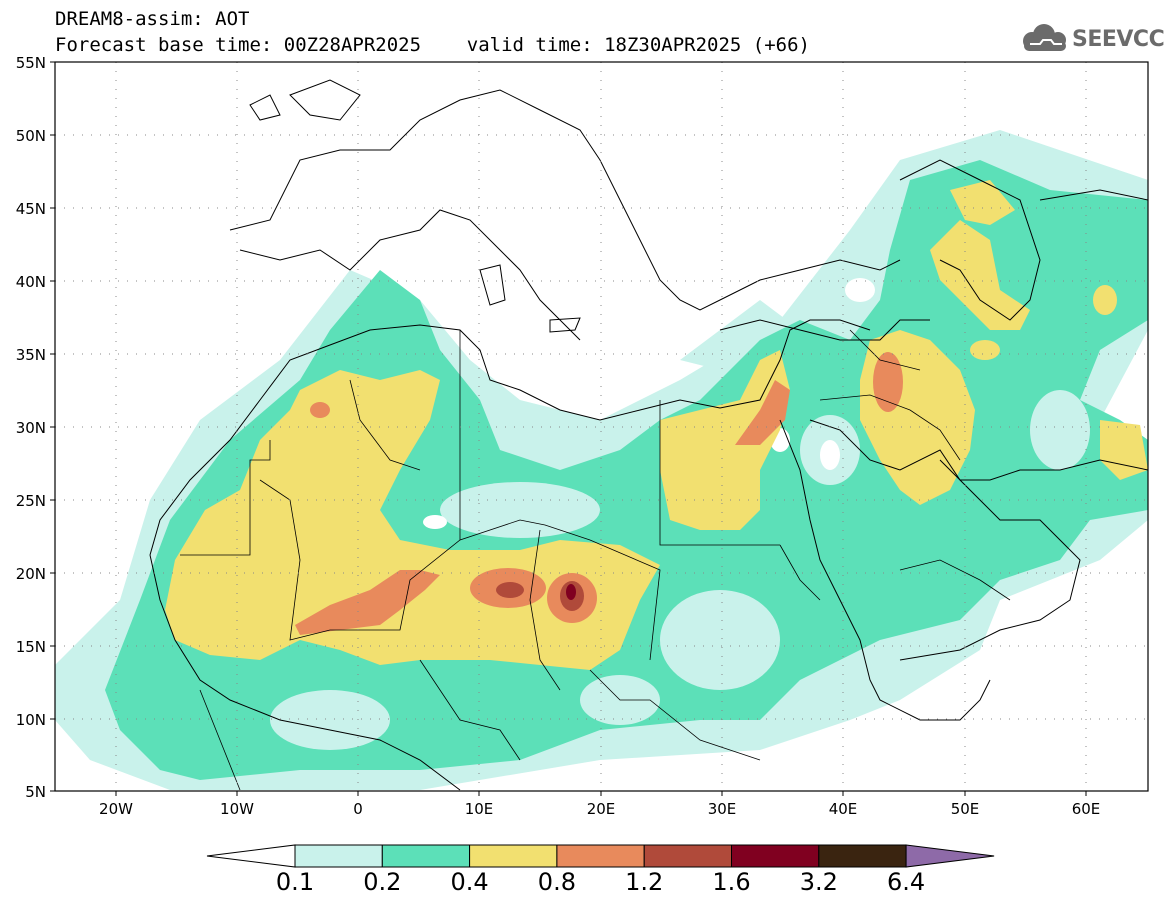 The height and width of the screenshot is (905, 1165). I want to click on aot-level-1.6, so click(571, 592).